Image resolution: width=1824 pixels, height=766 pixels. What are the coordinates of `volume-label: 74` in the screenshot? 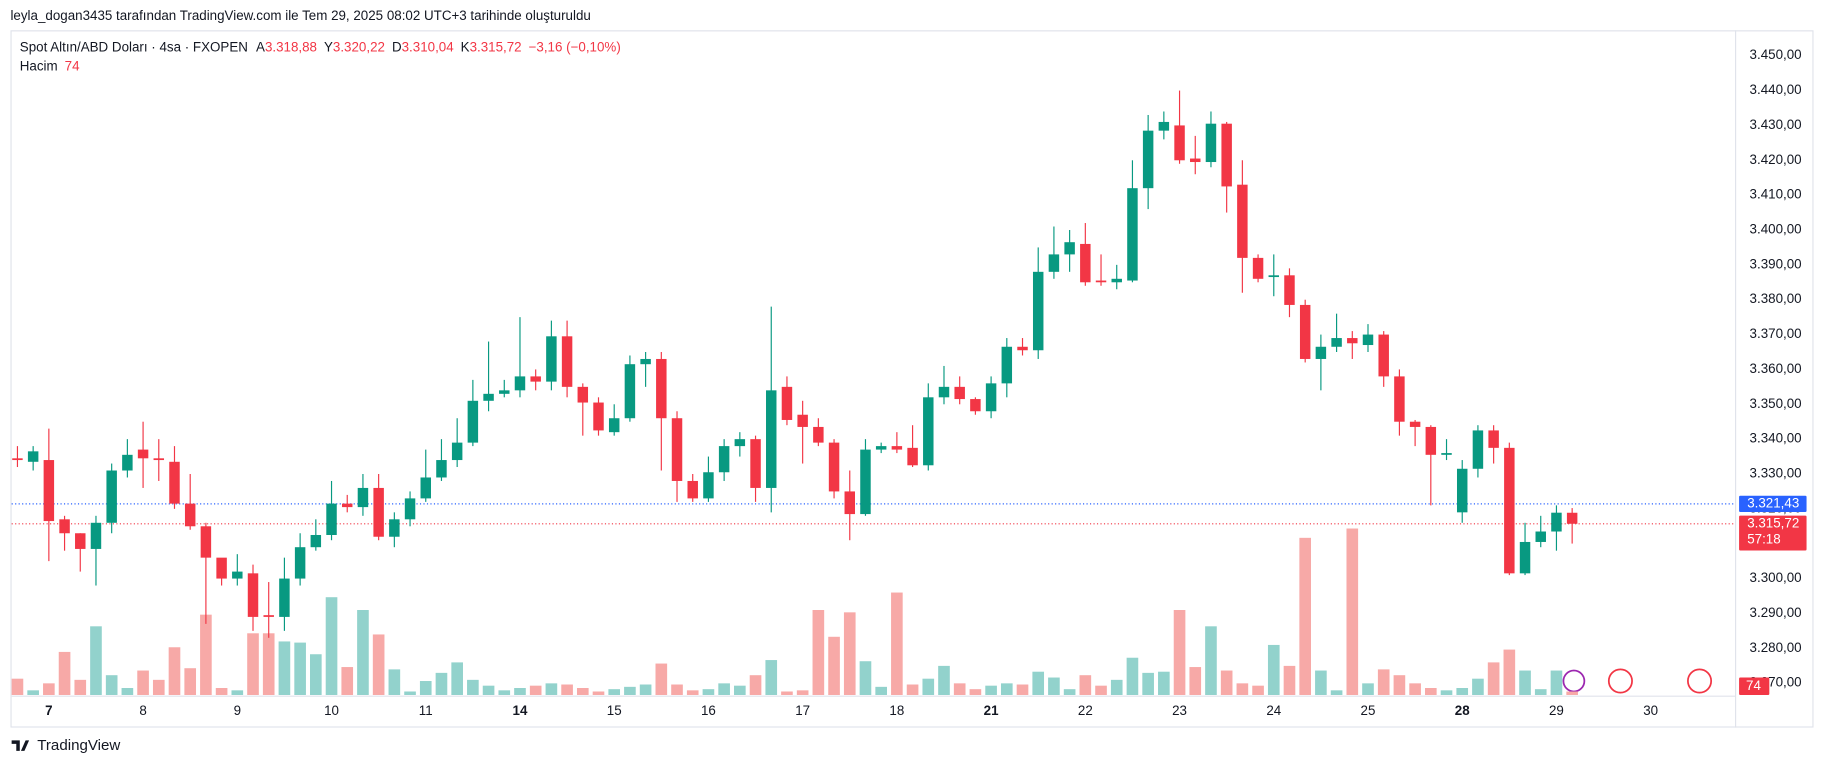 It's located at (1753, 685).